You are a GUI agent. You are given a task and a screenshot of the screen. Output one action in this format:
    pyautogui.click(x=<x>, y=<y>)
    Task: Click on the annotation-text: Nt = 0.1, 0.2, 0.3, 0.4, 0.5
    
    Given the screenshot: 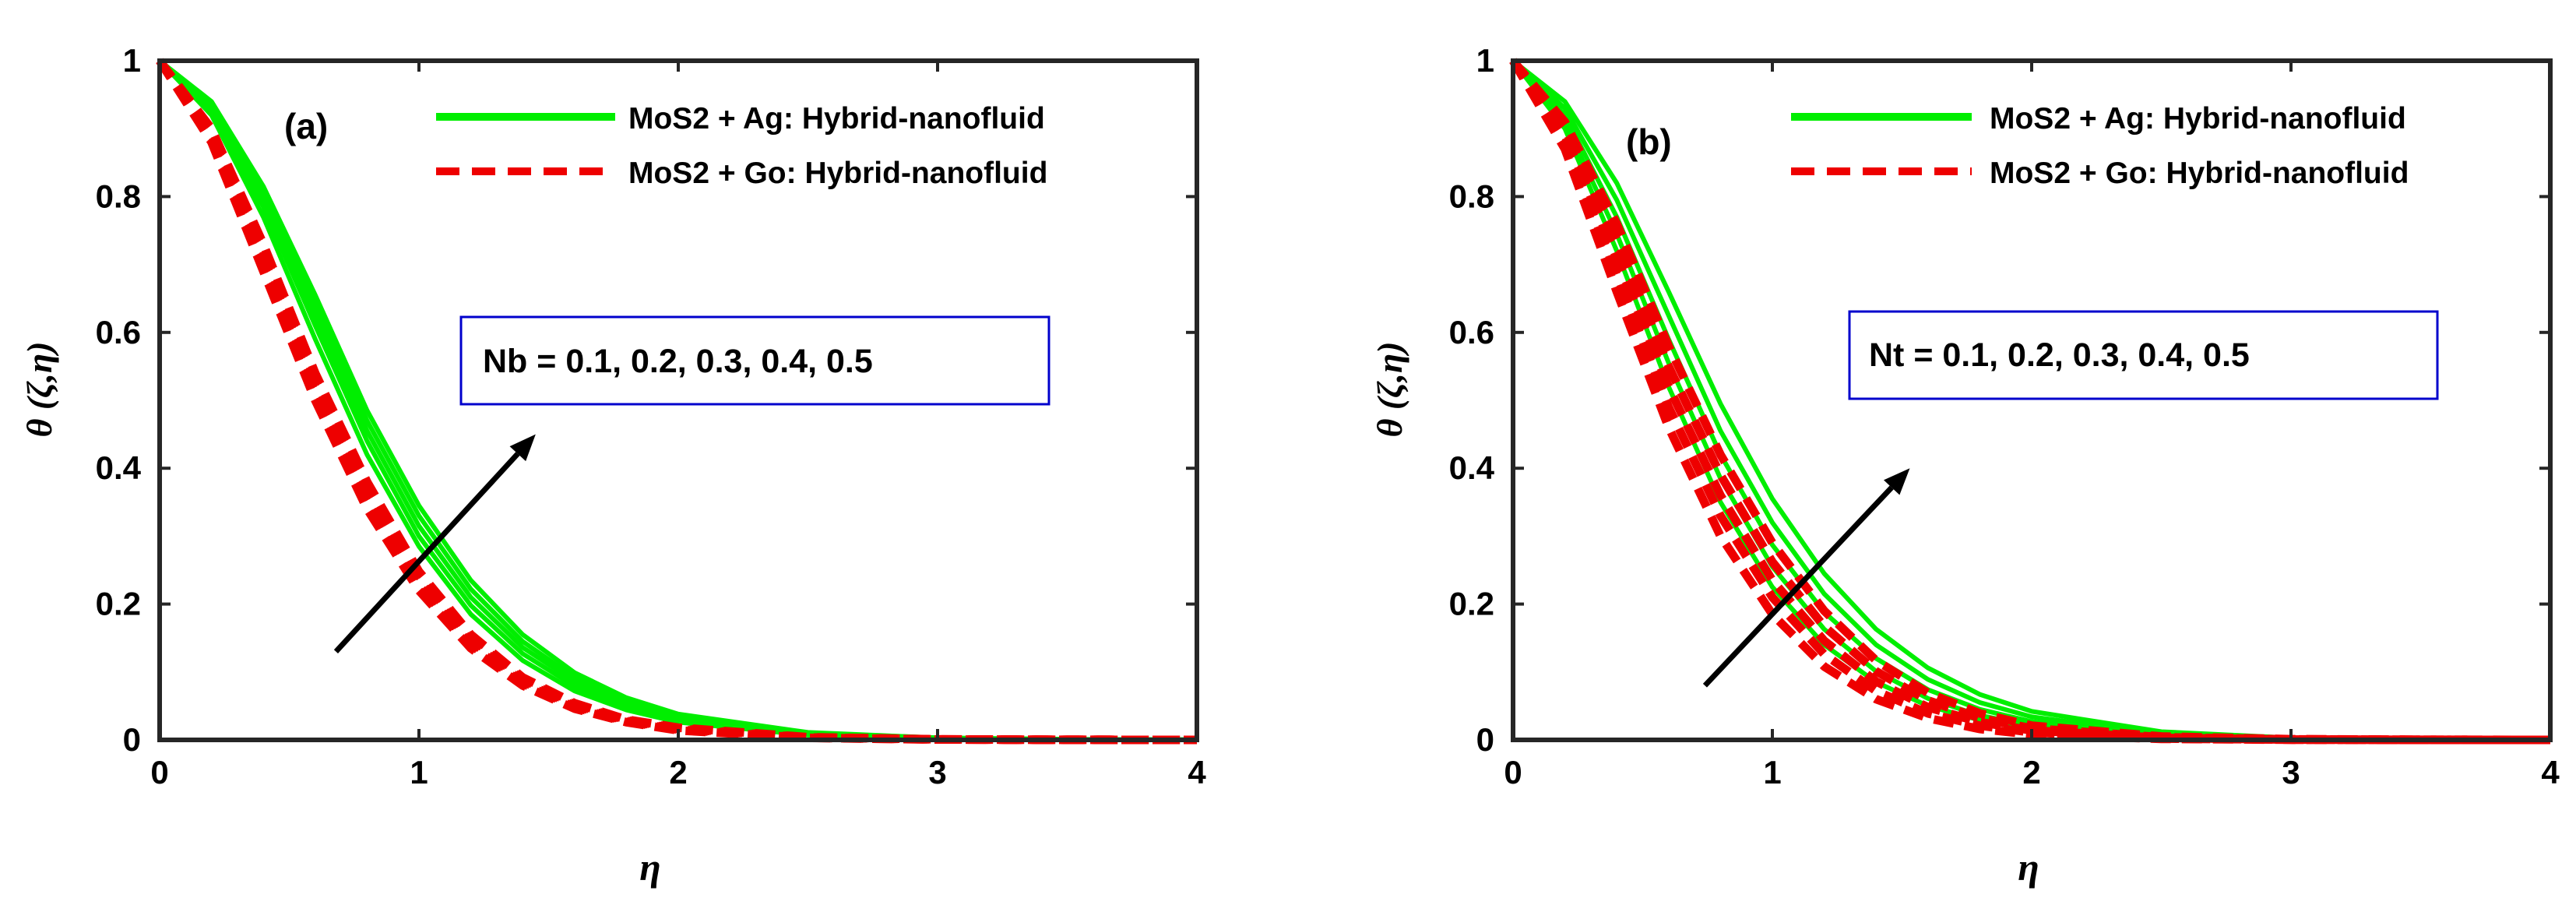 What is the action you would take?
    pyautogui.click(x=2059, y=355)
    